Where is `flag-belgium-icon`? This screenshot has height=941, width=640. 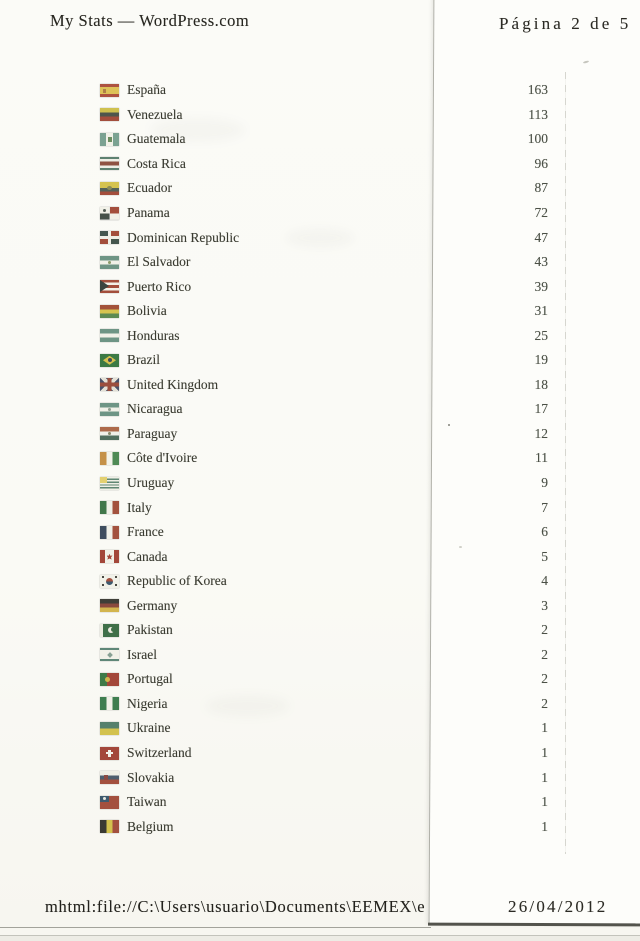 flag-belgium-icon is located at coordinates (109, 827).